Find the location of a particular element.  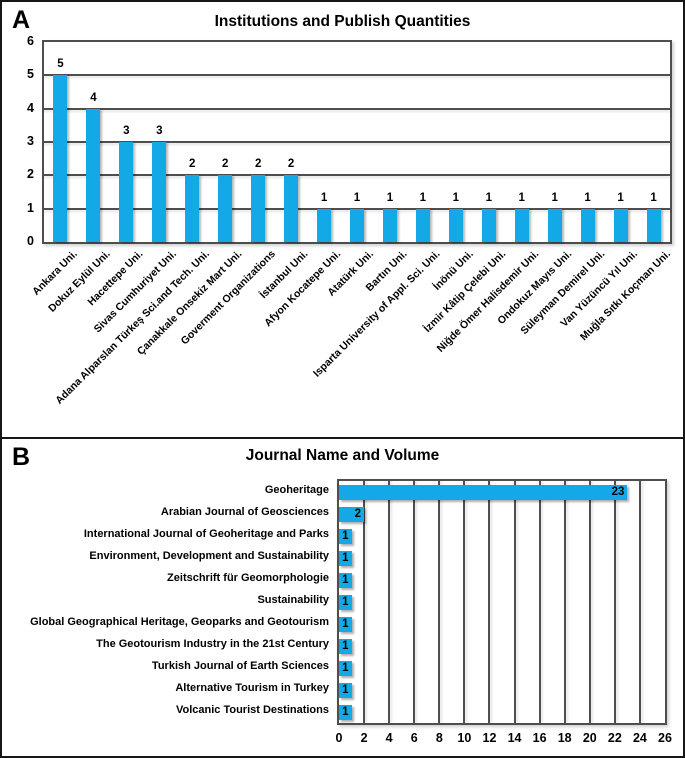

category-label: Arabian Journal of Geosciences is located at coordinates (244, 512).